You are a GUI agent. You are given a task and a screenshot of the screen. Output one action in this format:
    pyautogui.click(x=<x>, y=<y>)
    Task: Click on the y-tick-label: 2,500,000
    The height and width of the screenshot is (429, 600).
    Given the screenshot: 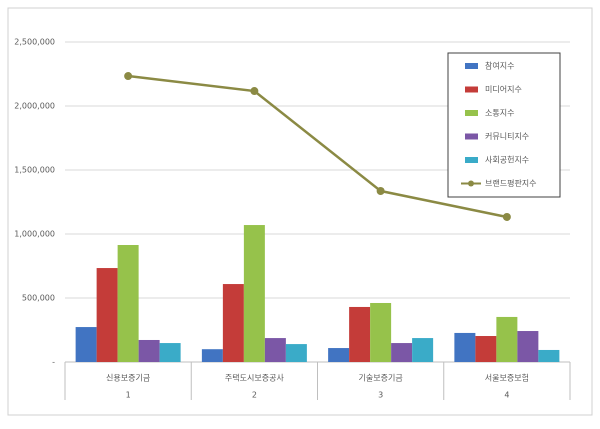 What is the action you would take?
    pyautogui.click(x=34, y=42)
    